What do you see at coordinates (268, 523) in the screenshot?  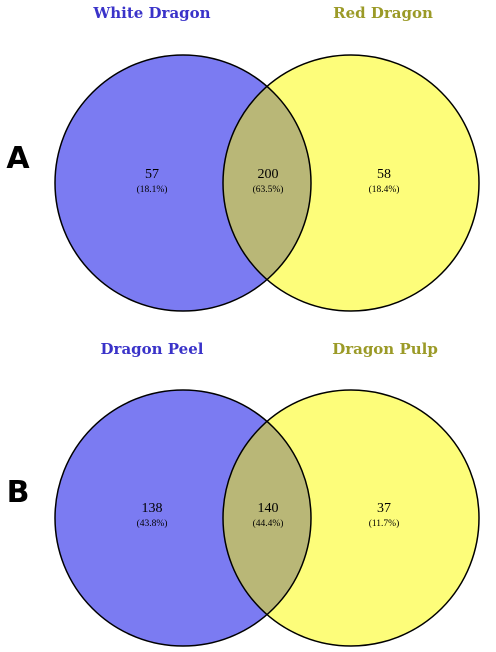 I see `overlap-percent: (44.4%)` at bounding box center [268, 523].